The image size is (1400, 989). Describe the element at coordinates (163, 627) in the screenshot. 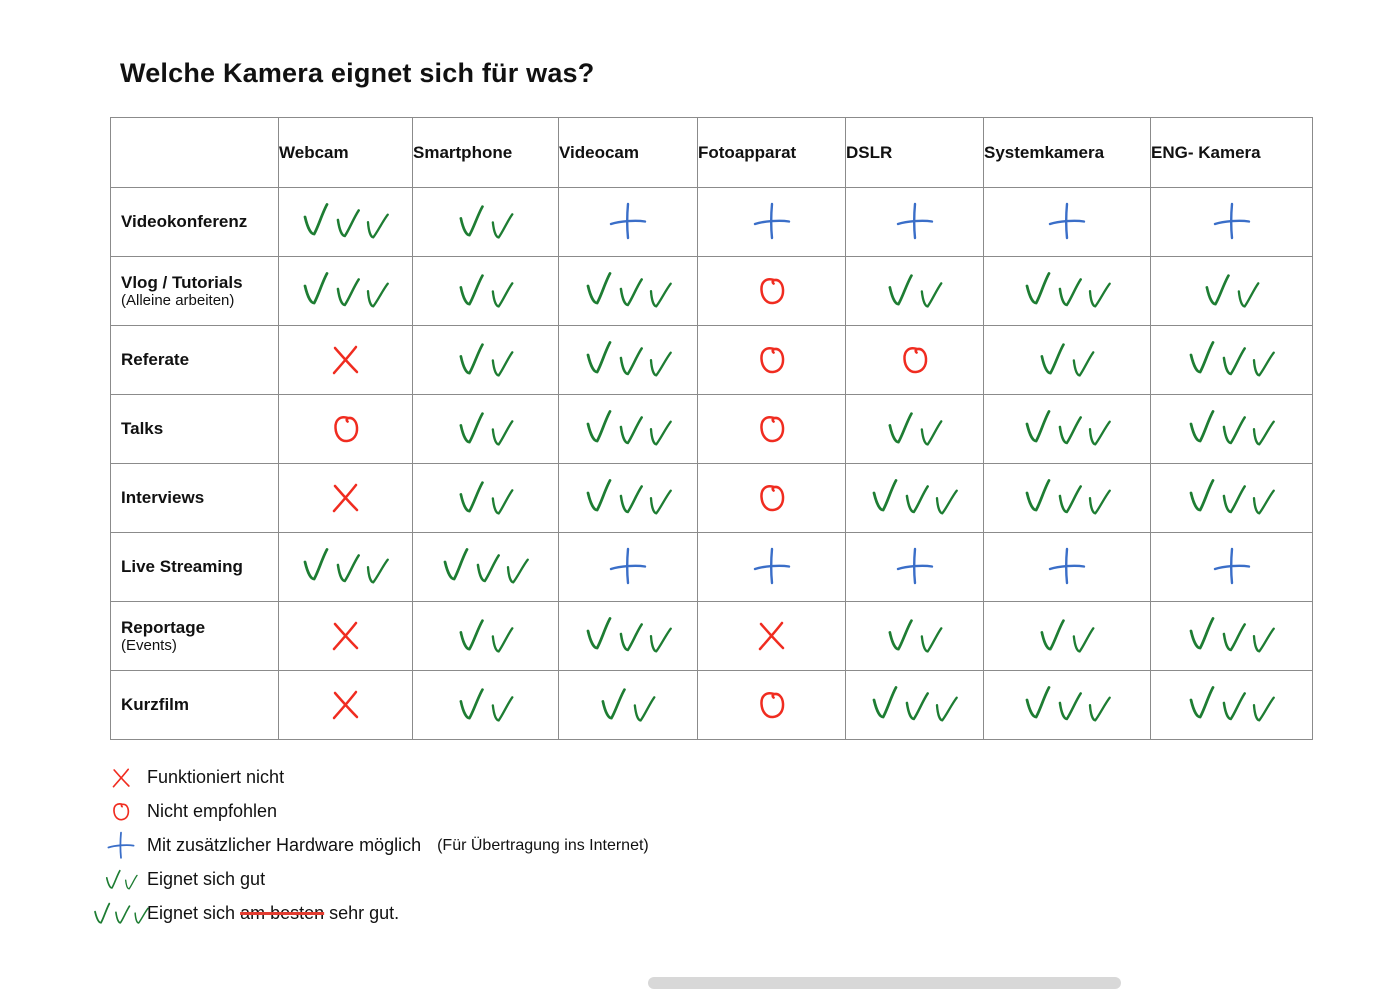

I see `row-label: Reportage` at that location.